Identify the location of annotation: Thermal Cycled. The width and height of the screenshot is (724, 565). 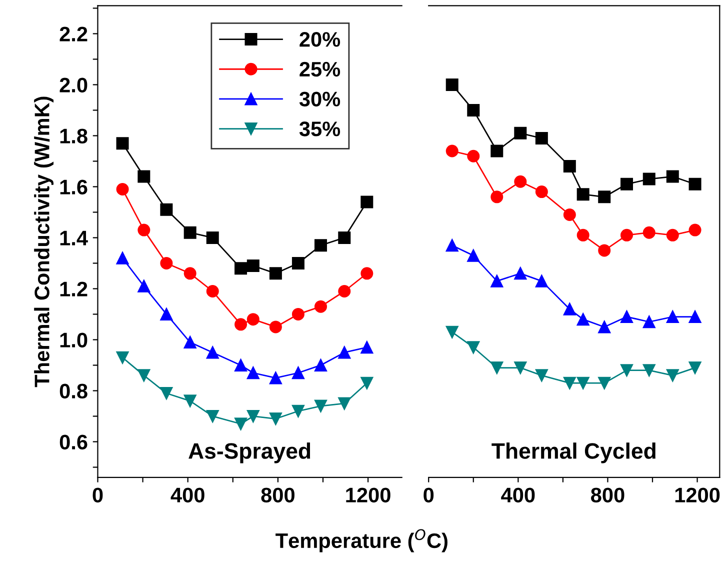
(574, 453).